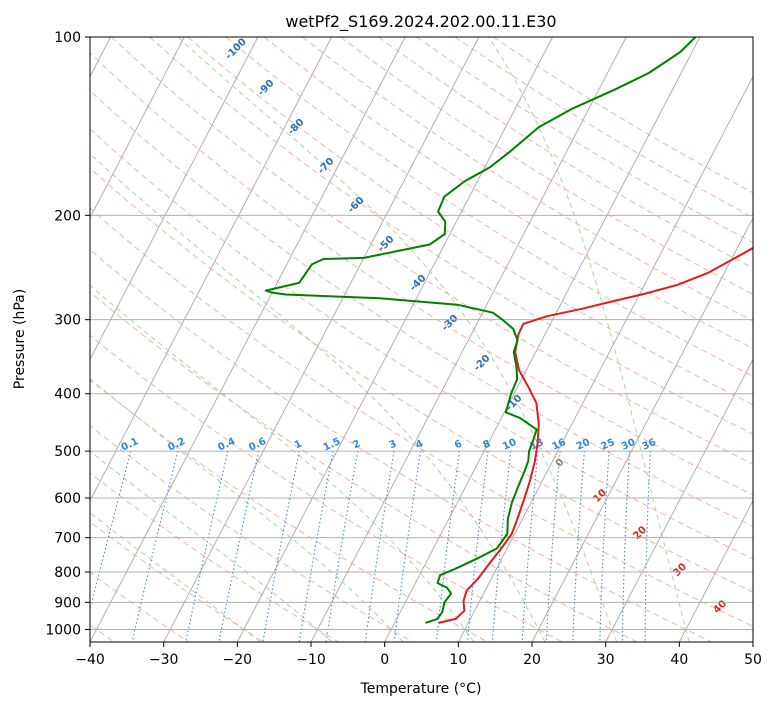 This screenshot has height=708, width=775. I want to click on dry-adiabat--20, so click(177, 581).